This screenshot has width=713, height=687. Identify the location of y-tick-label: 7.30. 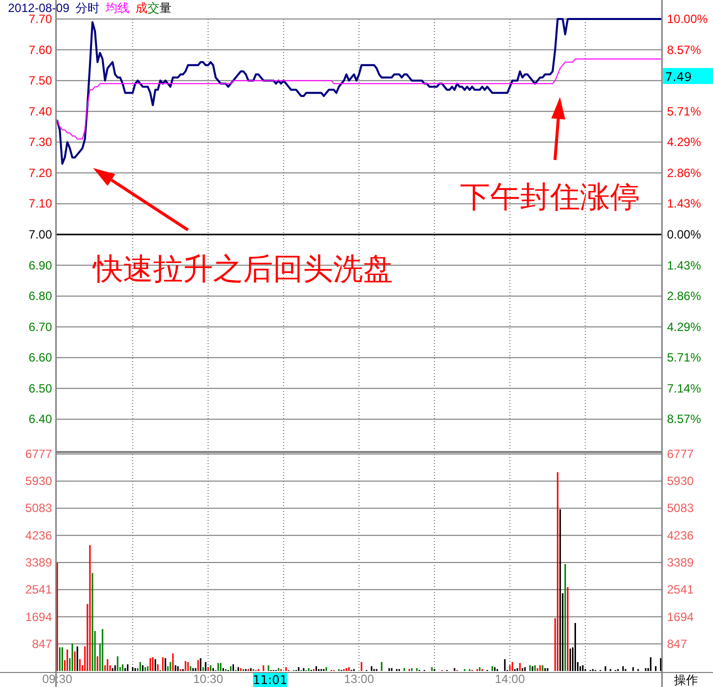
(40, 142).